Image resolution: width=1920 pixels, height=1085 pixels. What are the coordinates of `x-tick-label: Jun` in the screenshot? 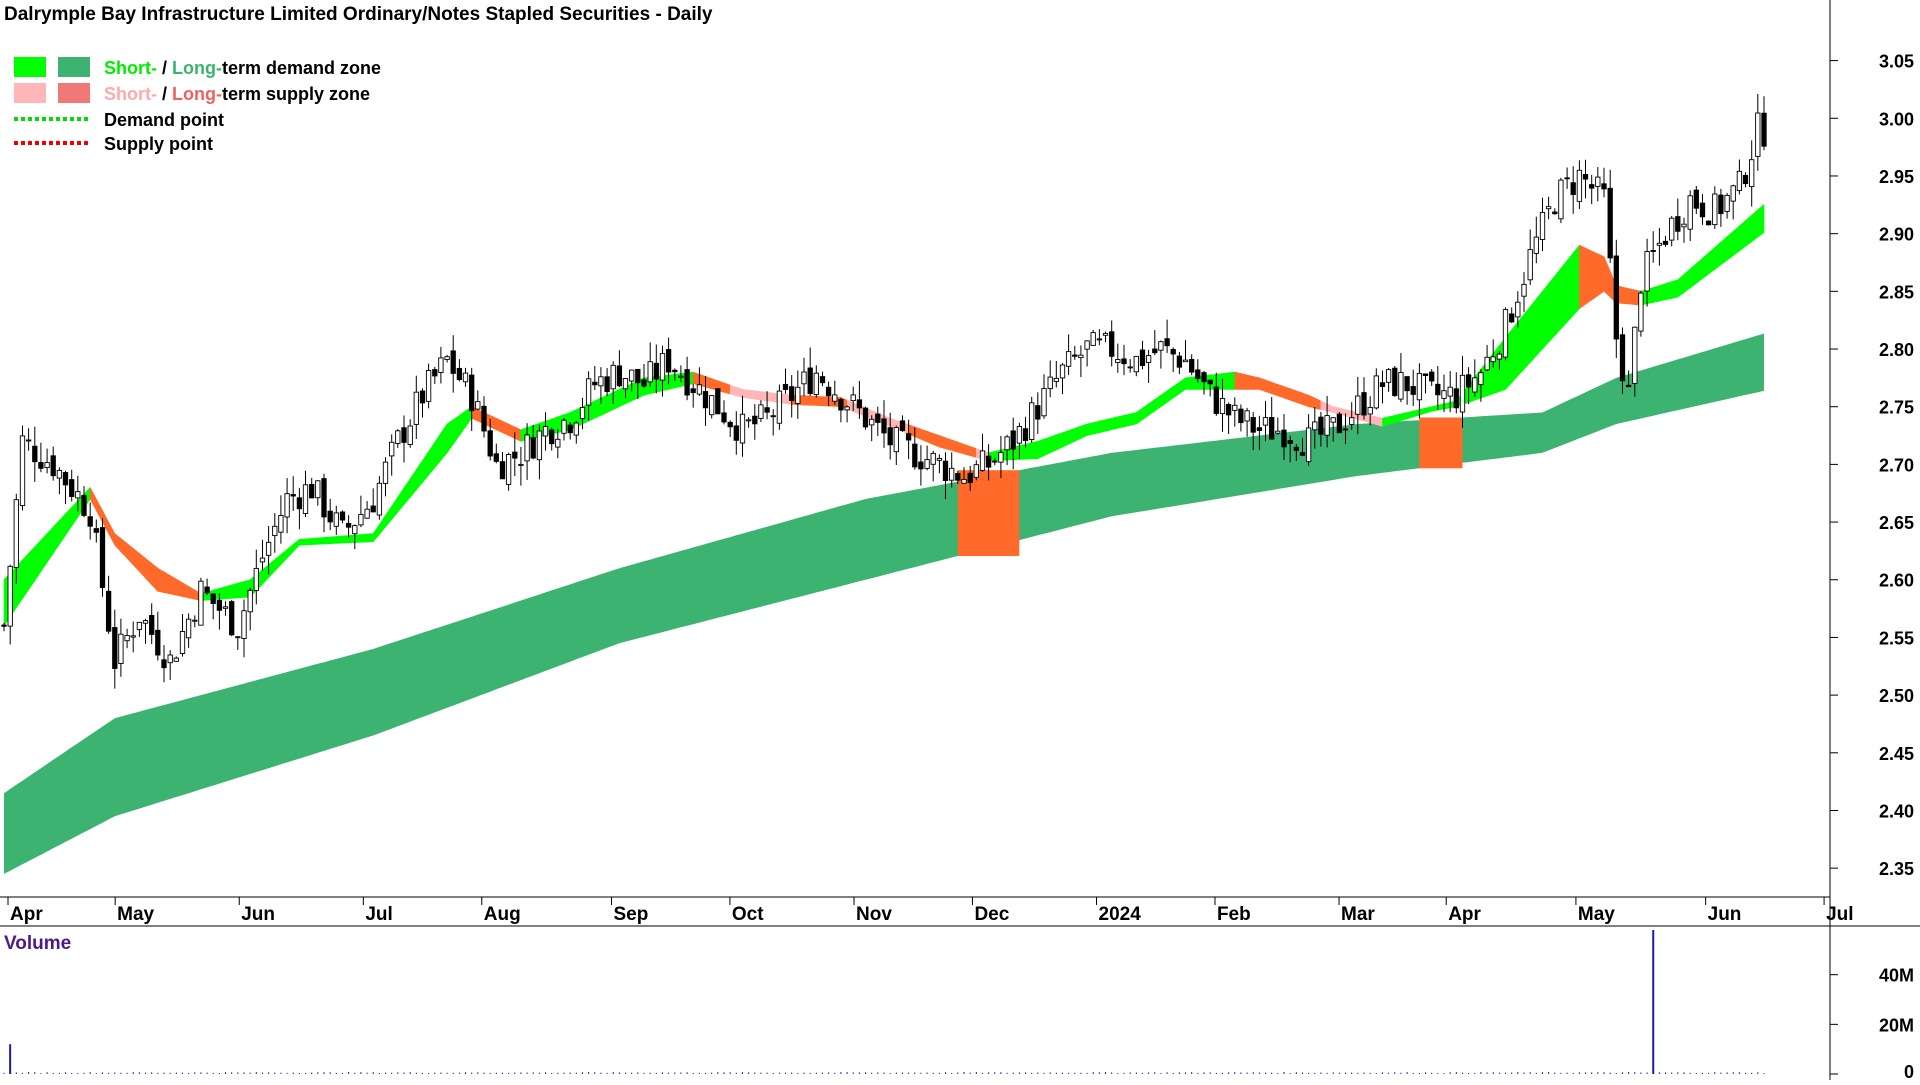 It's located at (1725, 914).